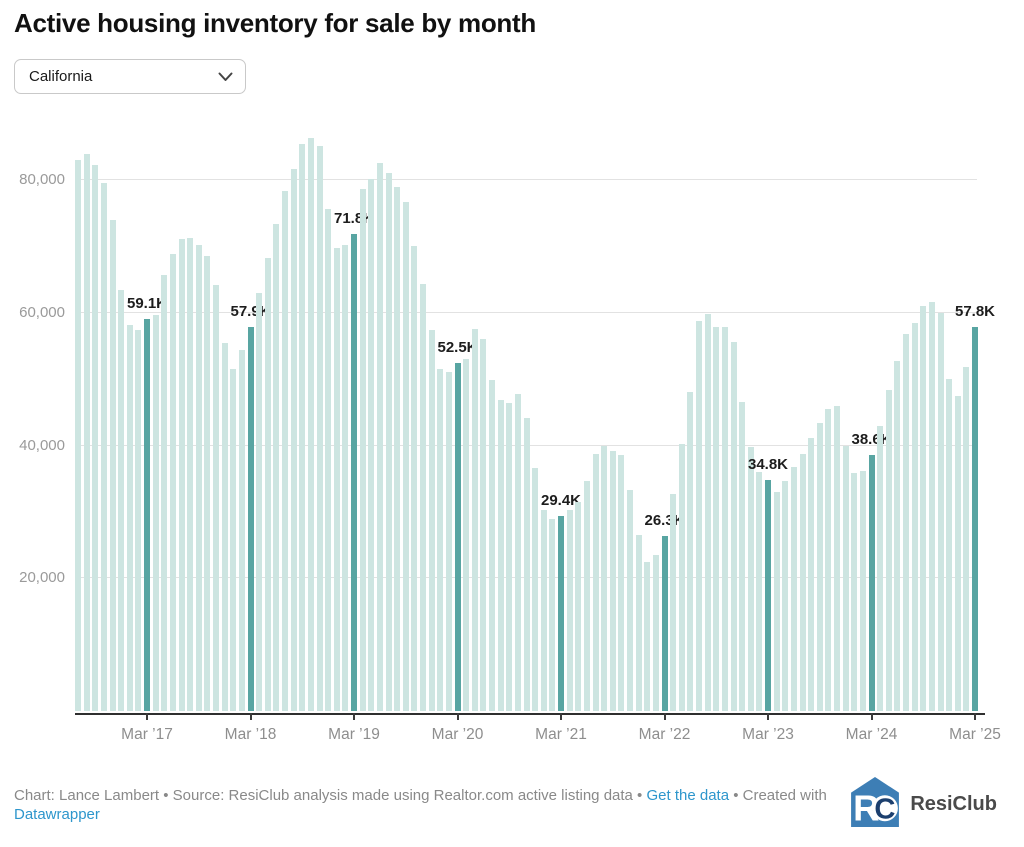 This screenshot has height=847, width=1024. I want to click on region-select: California, so click(130, 76).